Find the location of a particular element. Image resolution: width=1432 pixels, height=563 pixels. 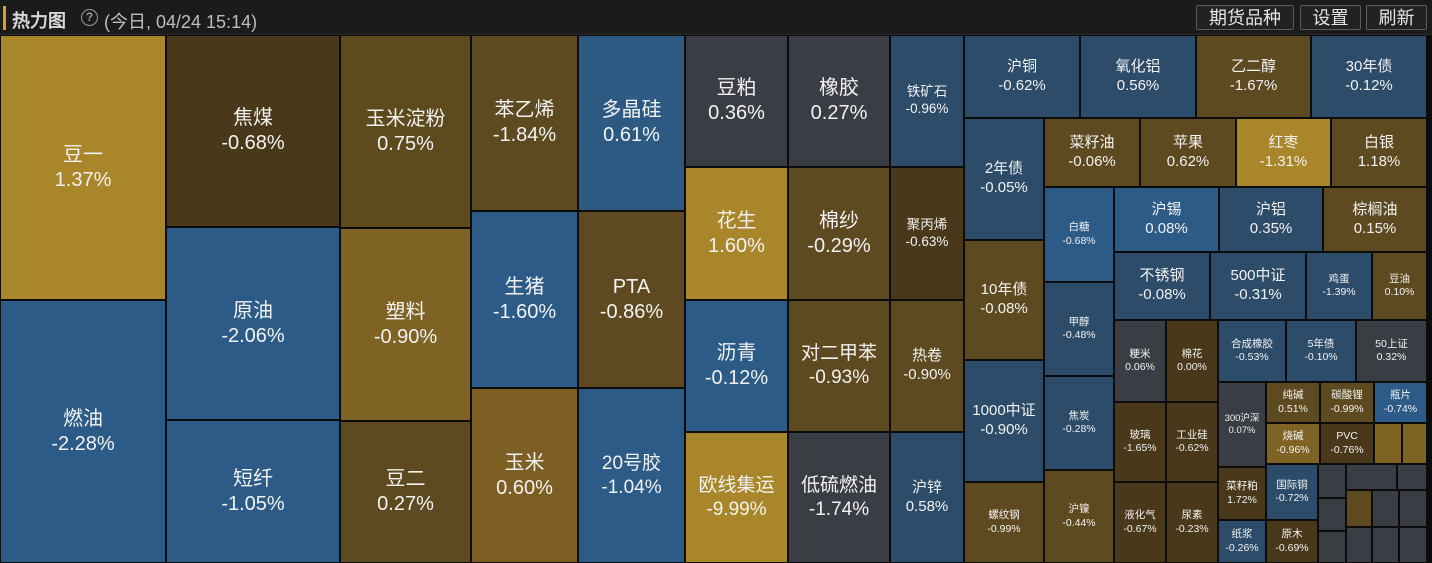

heatmap-tile: 铁矿石 -0.96% is located at coordinates (927, 101).